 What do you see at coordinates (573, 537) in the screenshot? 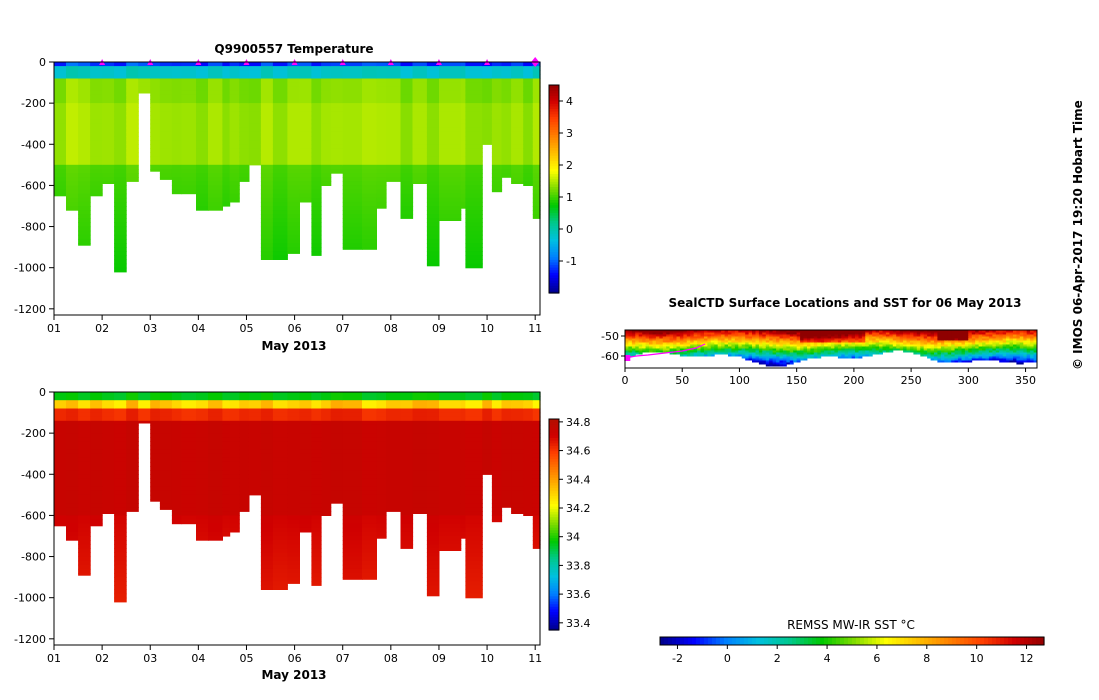
I see `colorbar-tick-label: 34` at bounding box center [573, 537].